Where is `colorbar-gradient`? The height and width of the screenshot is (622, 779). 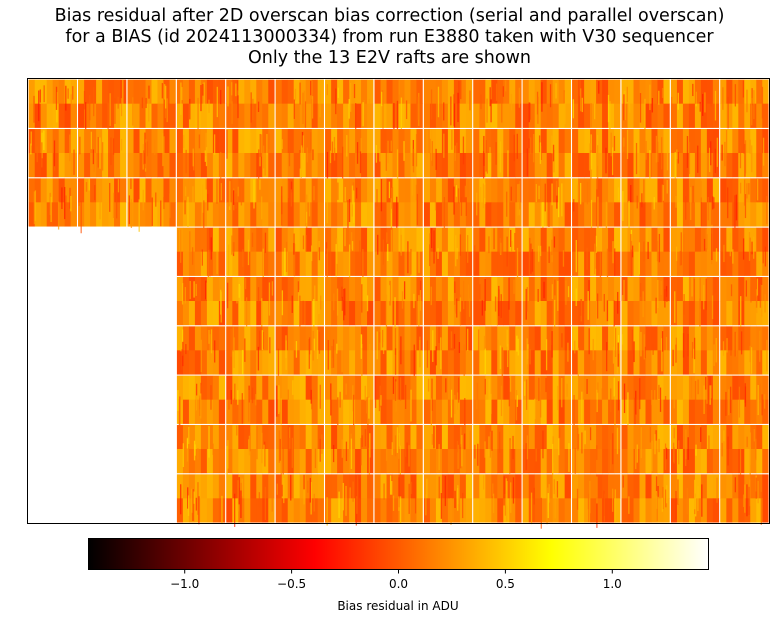
colorbar-gradient is located at coordinates (398, 554).